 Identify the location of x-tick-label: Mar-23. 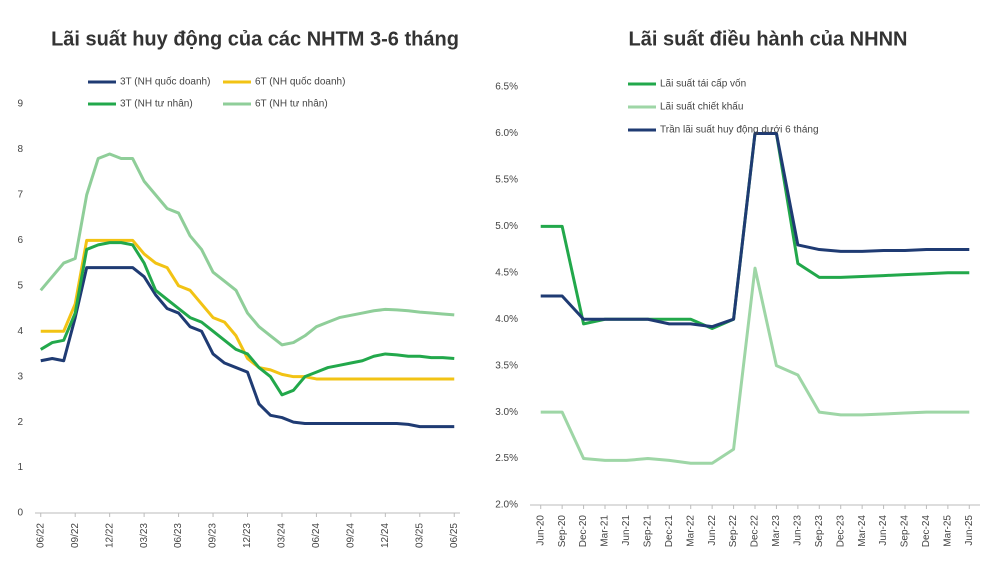
(776, 531).